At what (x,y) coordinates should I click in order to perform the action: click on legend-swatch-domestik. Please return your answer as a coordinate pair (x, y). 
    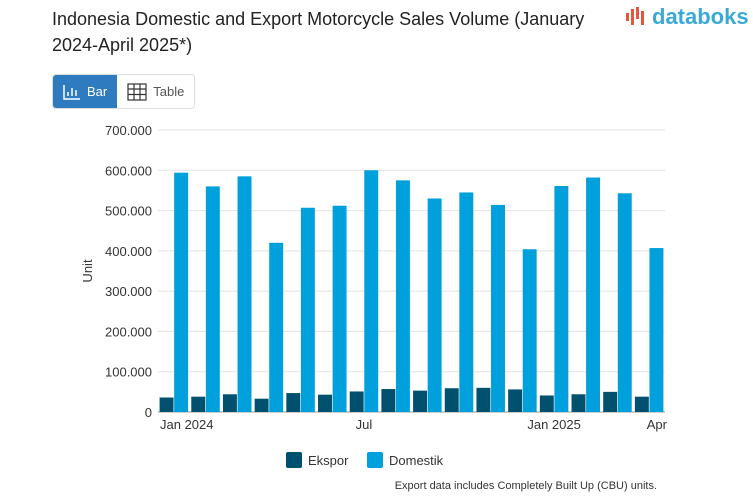
    Looking at the image, I should click on (375, 460).